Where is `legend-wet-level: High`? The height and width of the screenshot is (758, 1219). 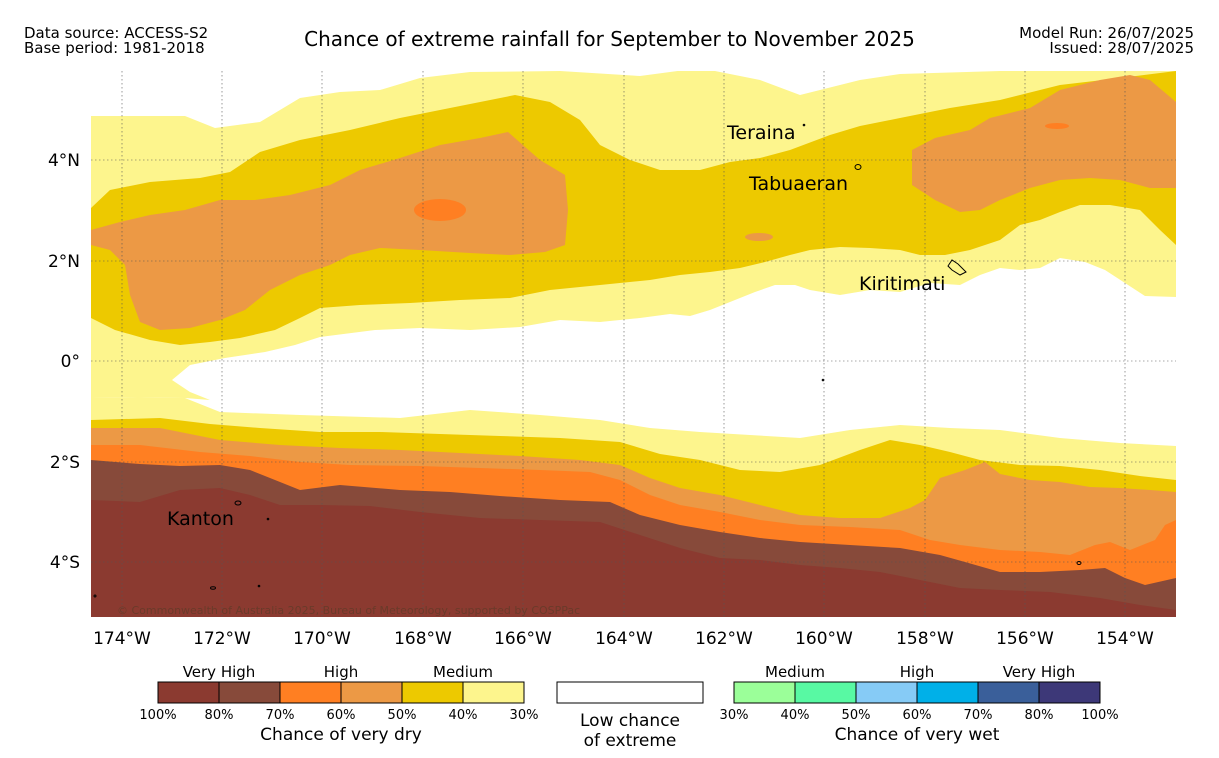
legend-wet-level: High is located at coordinates (917, 672).